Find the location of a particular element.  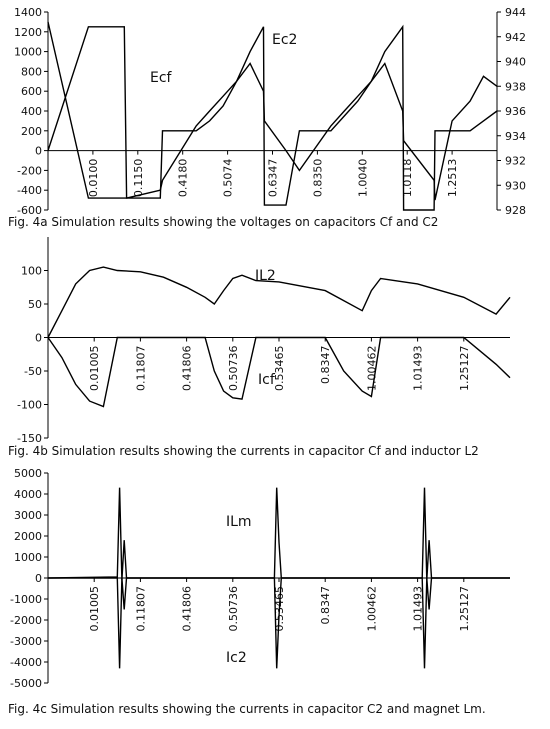

y2-tick-label: 940 is located at coordinates (515, 62).